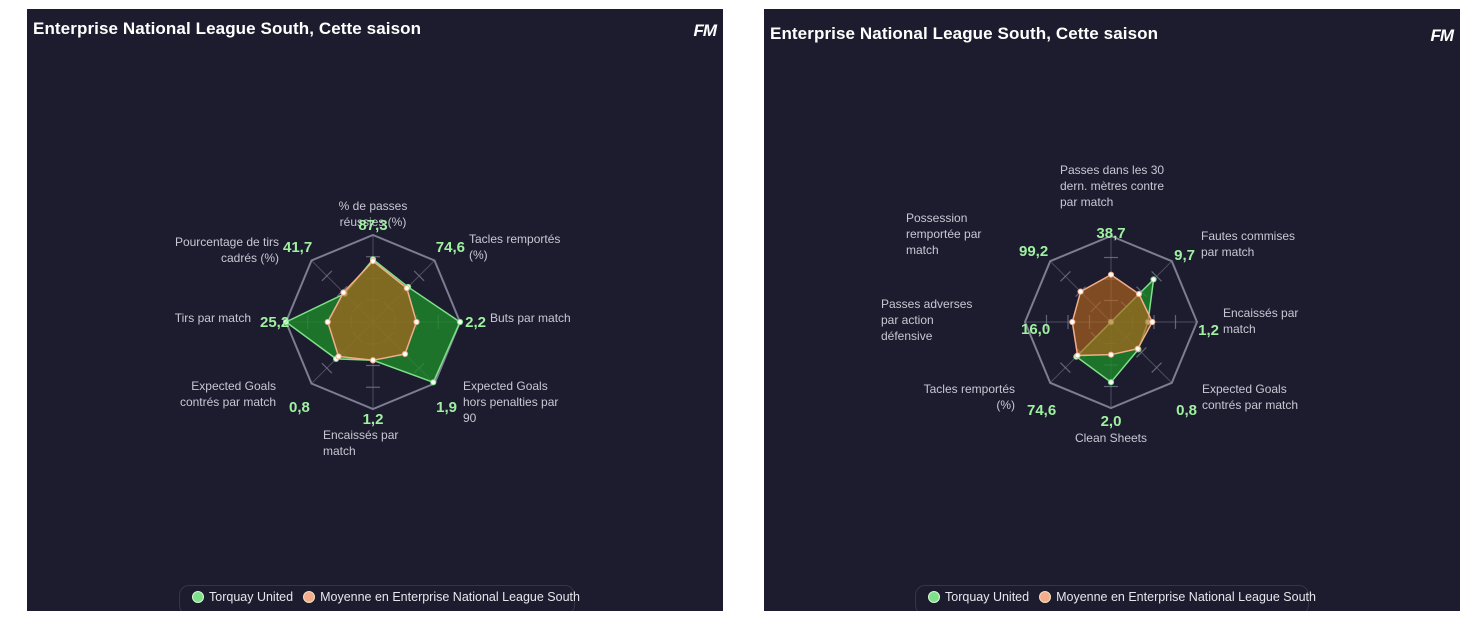  Describe the element at coordinates (907, 320) in the screenshot. I see `axis-label-line: par action` at that location.